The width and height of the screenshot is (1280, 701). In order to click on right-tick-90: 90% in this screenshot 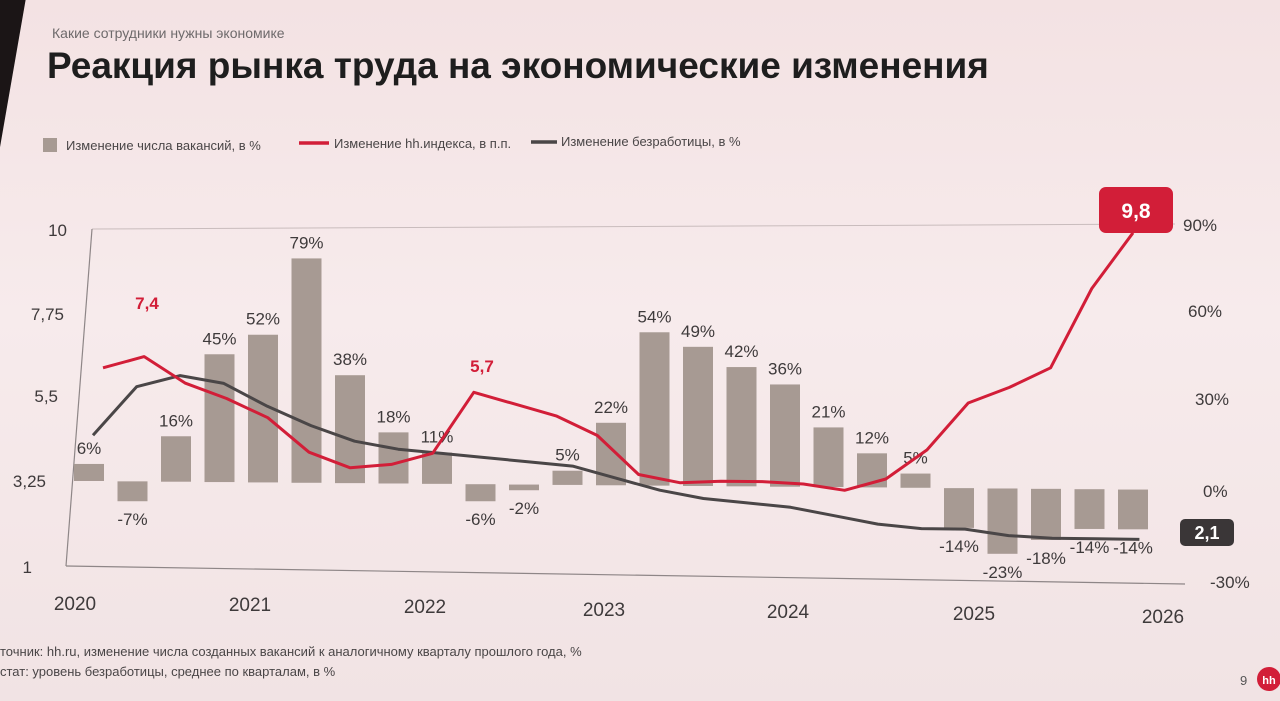, I will do `click(1200, 225)`.